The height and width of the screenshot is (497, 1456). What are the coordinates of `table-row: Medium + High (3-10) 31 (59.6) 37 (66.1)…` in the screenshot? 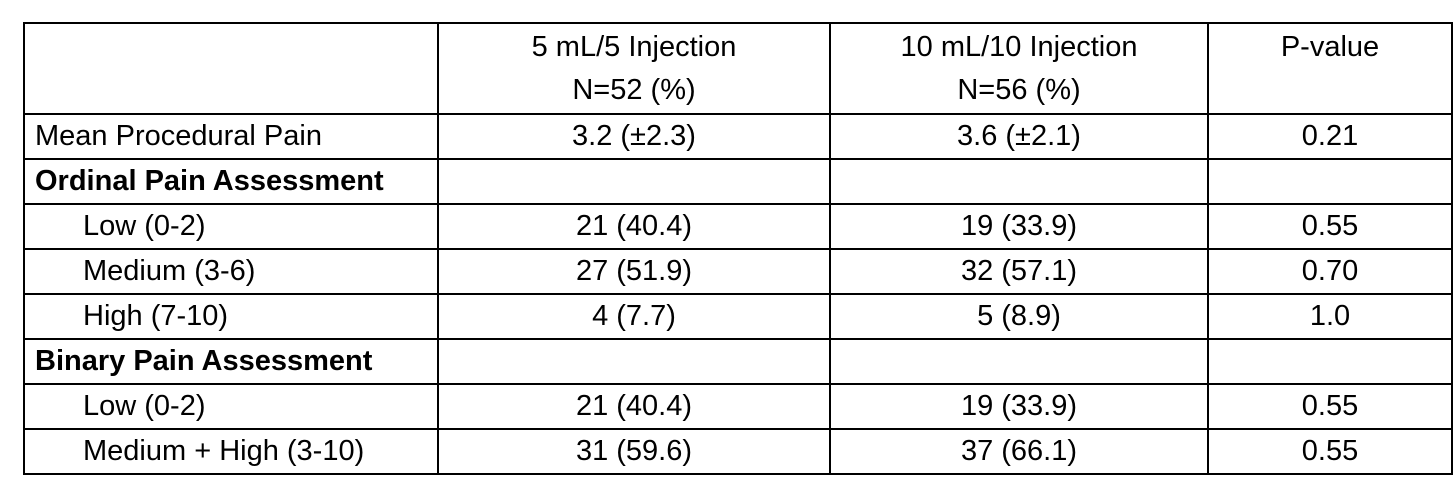 It's located at (738, 451).